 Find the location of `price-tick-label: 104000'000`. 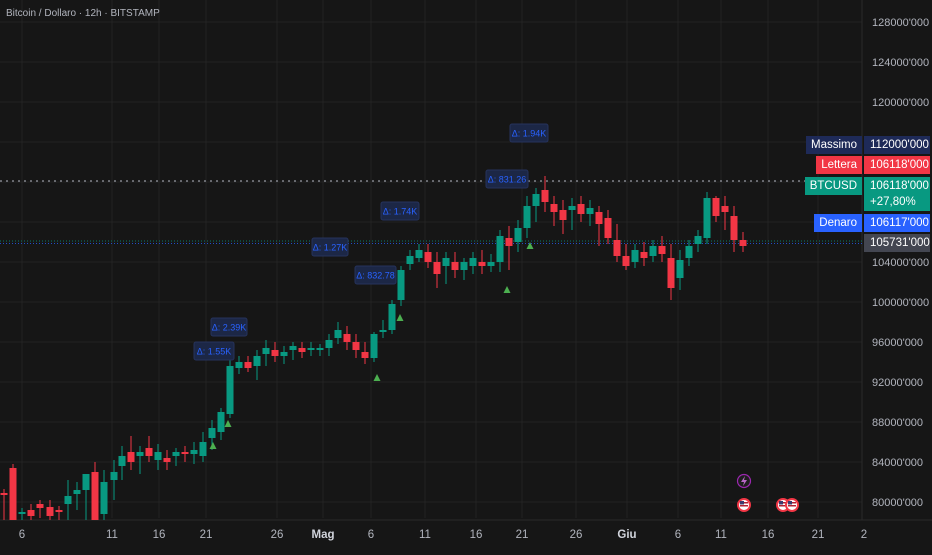

price-tick-label: 104000'000 is located at coordinates (900, 263).